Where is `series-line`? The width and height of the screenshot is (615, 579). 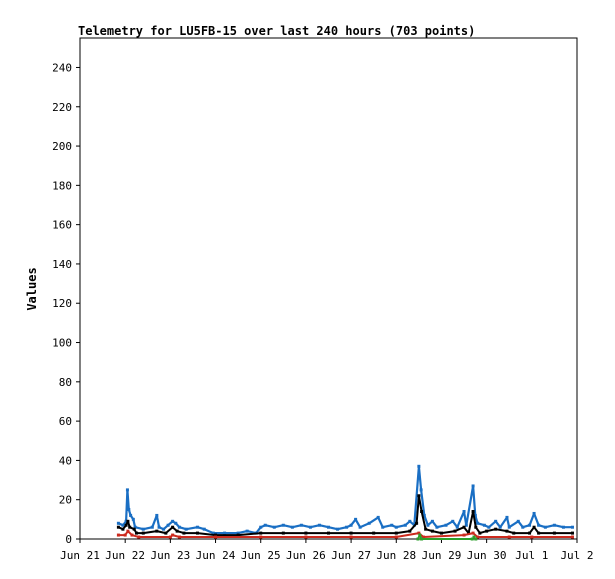
series-line is located at coordinates (345, 500).